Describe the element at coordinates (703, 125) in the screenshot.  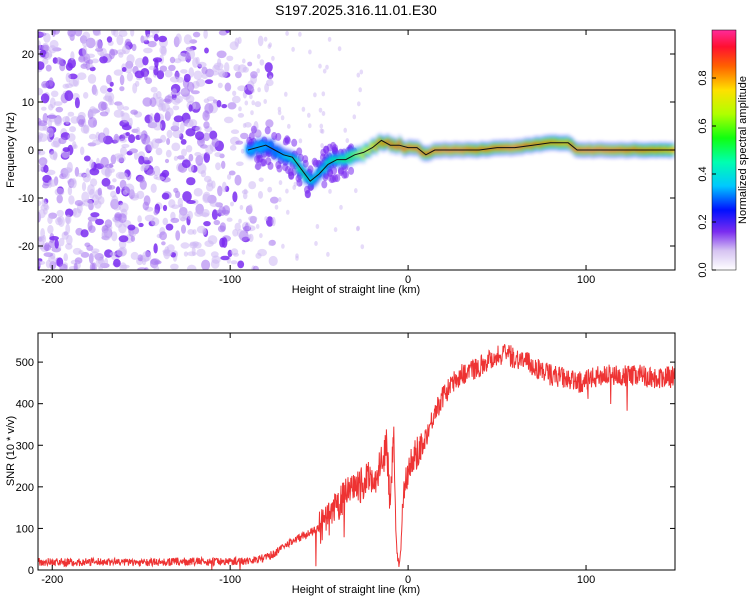
I see `colorbar-tick-label: 0.6` at that location.